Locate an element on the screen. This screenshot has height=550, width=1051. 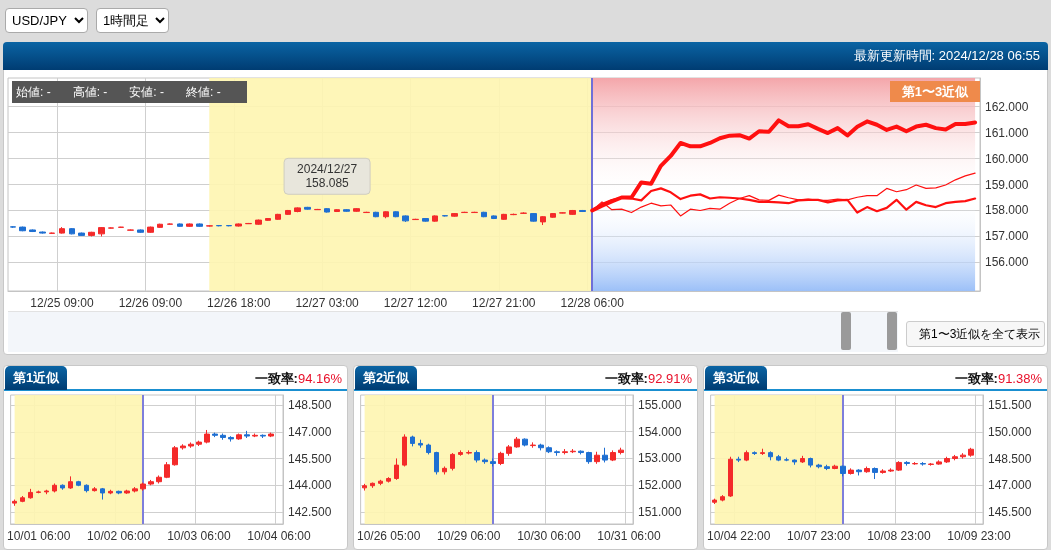
x-tick-label: 10/31 06:00 is located at coordinates (629, 536).